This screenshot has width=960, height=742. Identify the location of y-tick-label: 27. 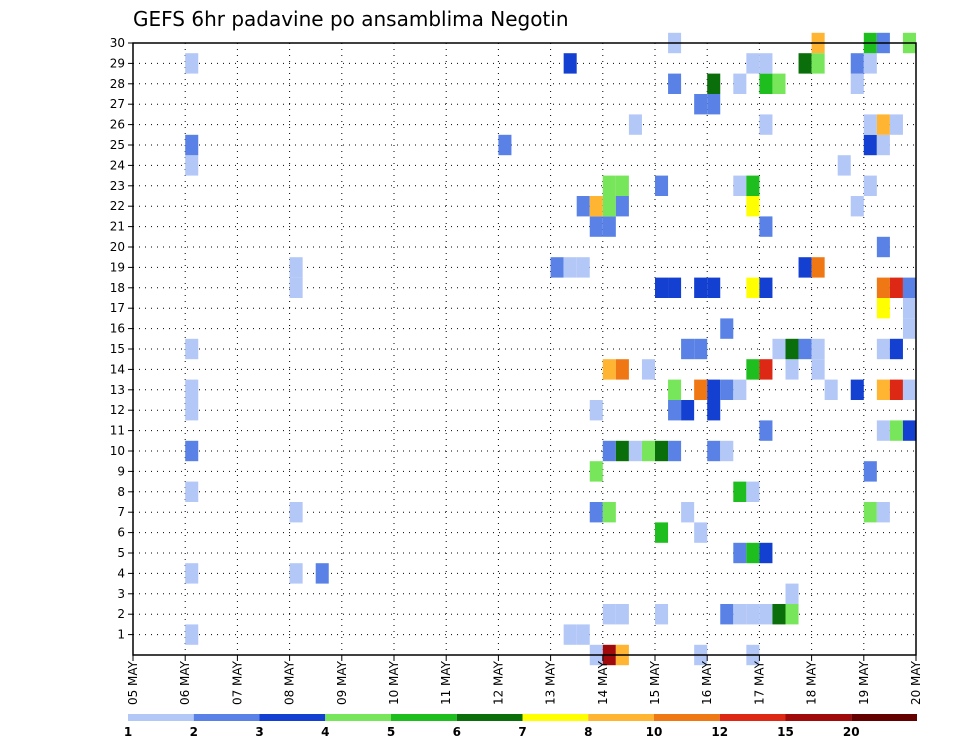
(117, 104).